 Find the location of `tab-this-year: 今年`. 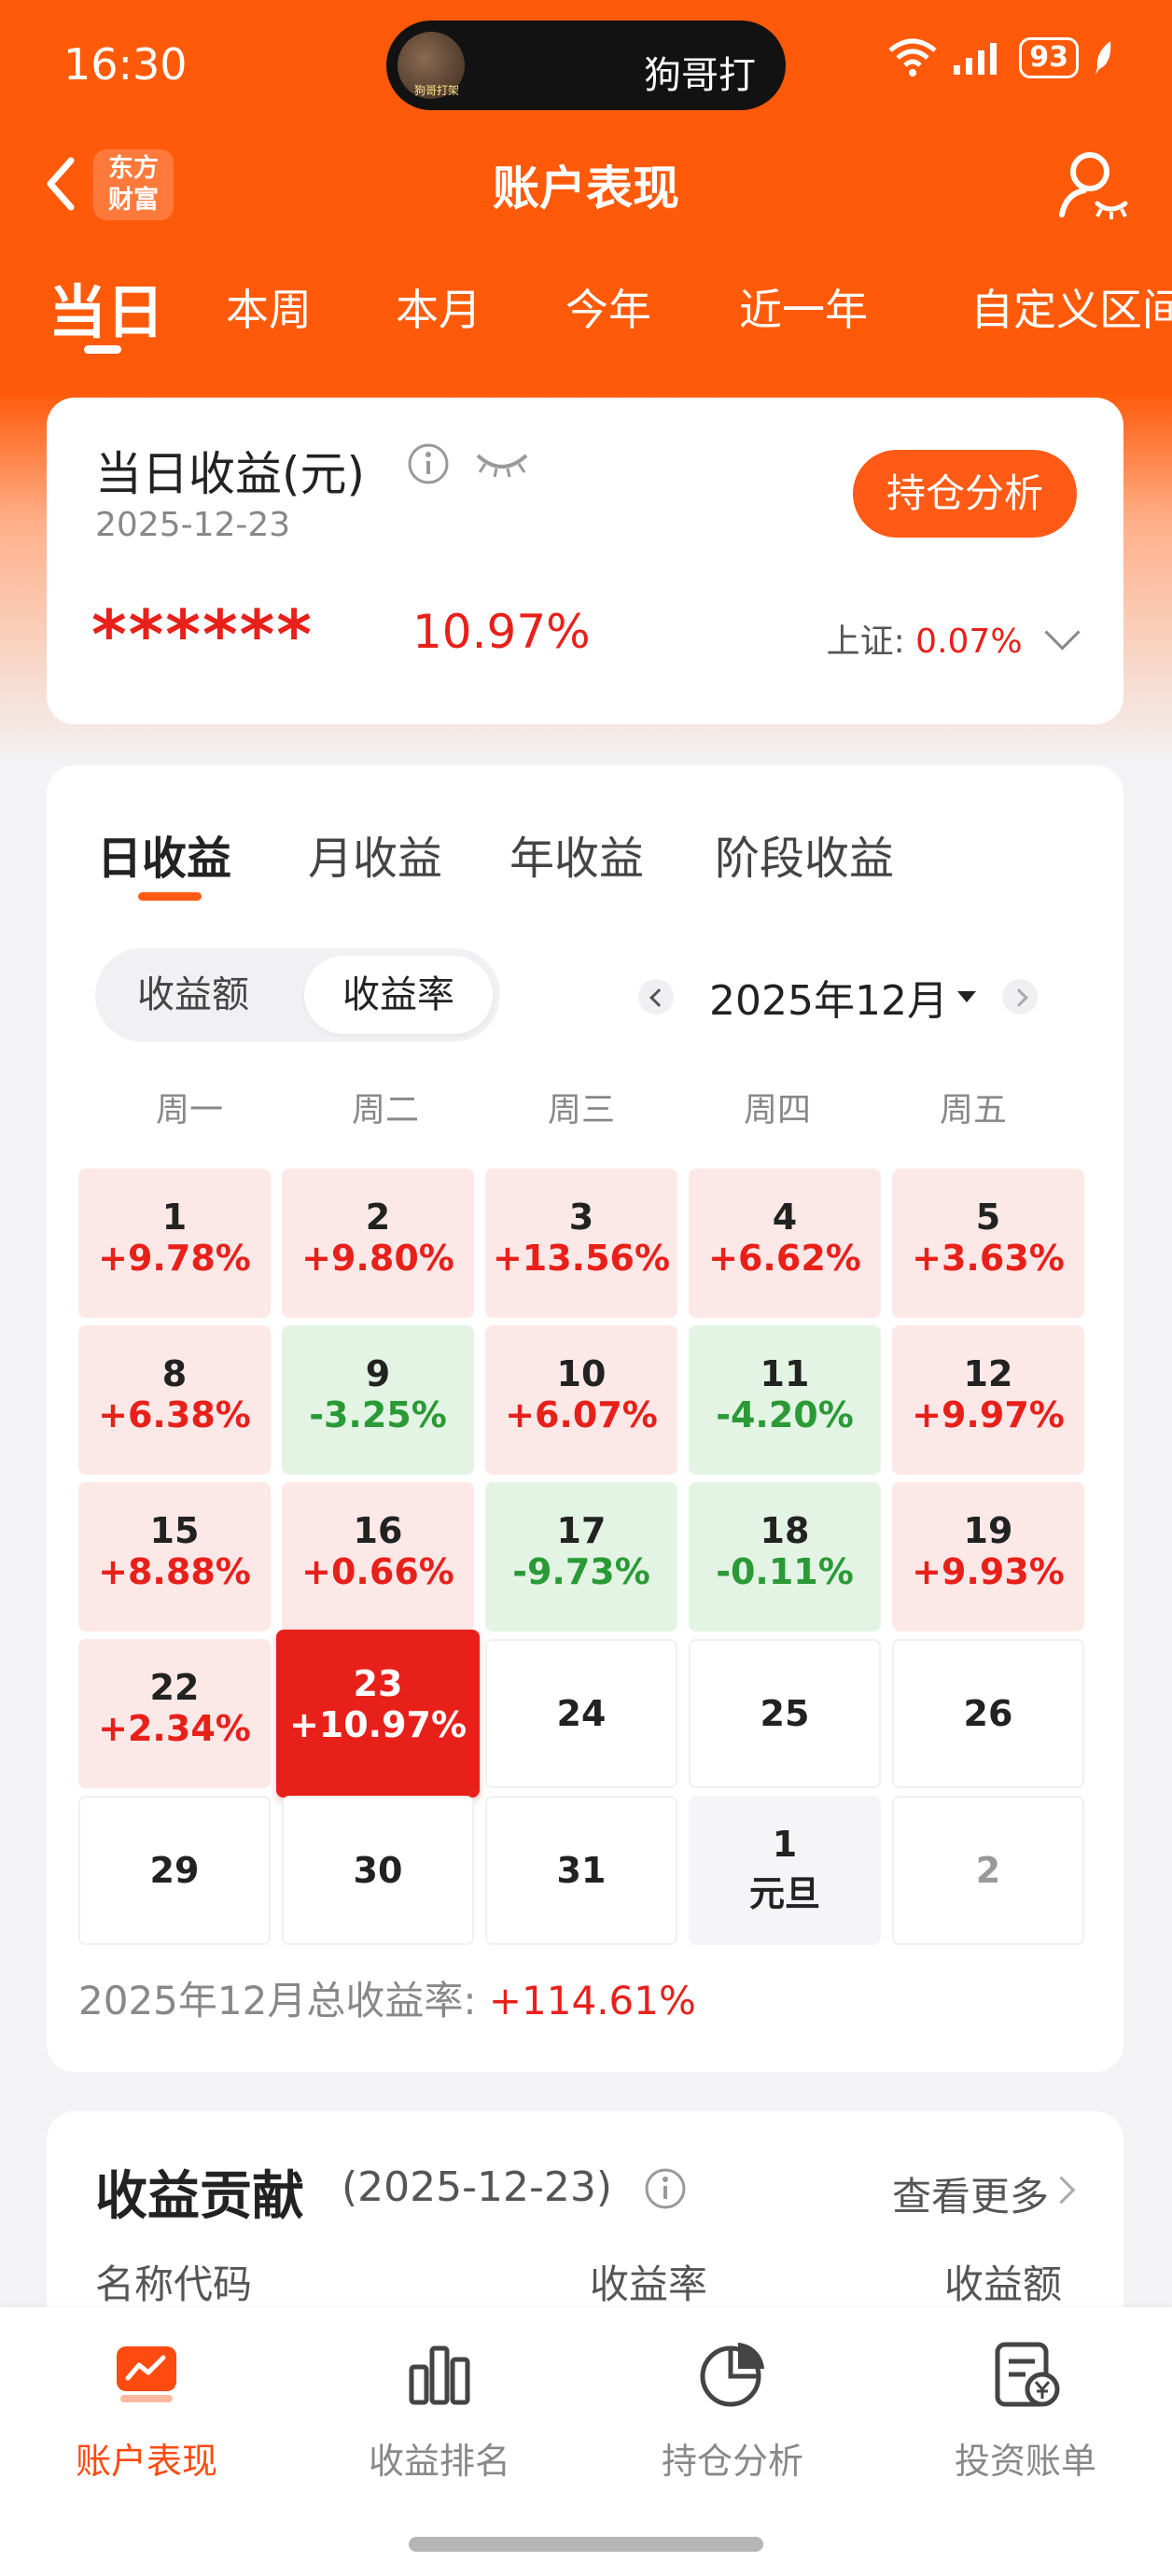

tab-this-year: 今年 is located at coordinates (608, 310).